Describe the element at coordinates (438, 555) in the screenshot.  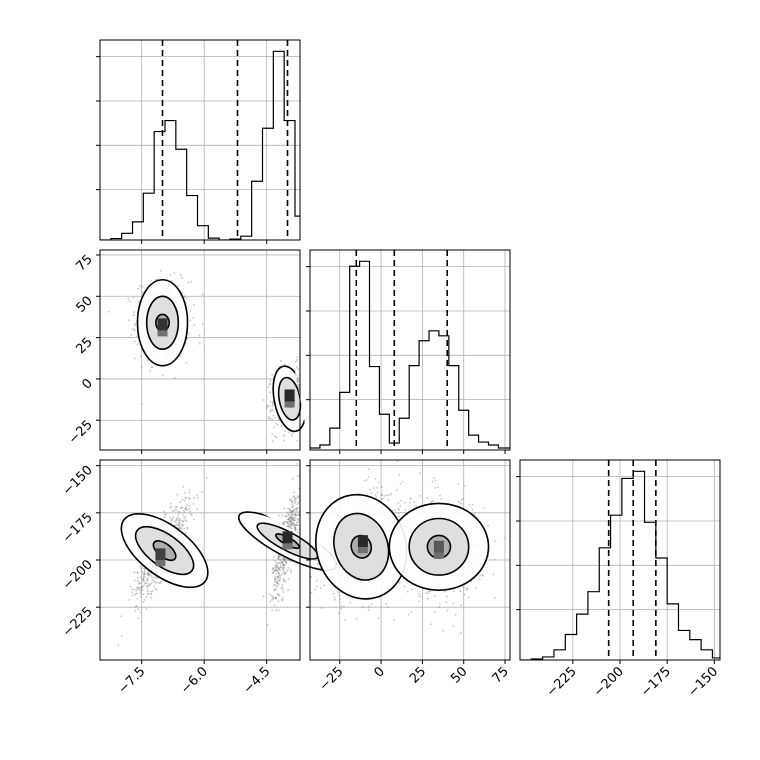
I see `density-cell` at that location.